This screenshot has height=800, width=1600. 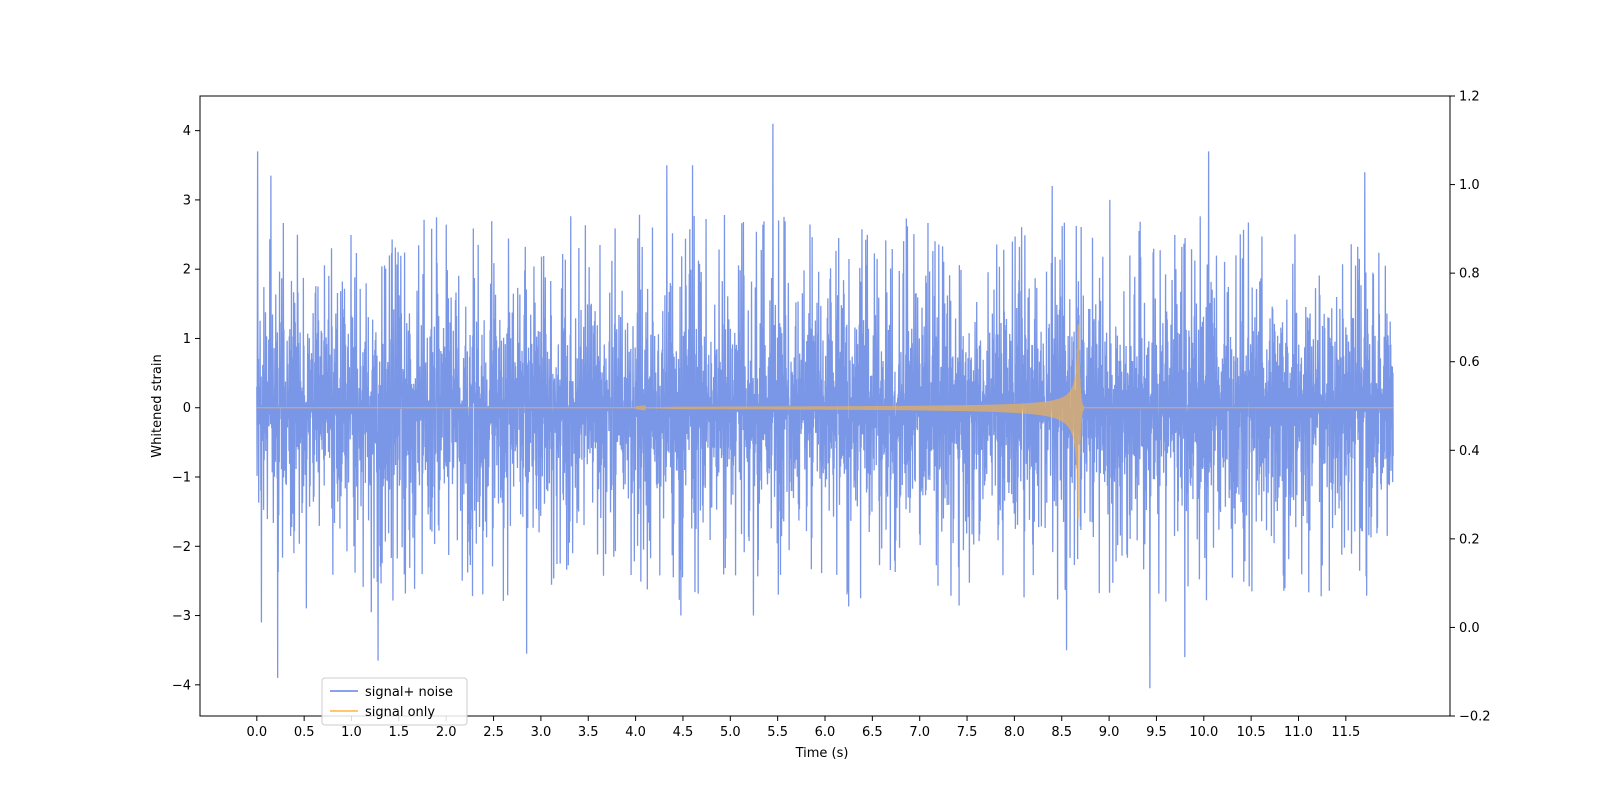 What do you see at coordinates (351, 732) in the screenshot?
I see `x-tick-label: 1.0` at bounding box center [351, 732].